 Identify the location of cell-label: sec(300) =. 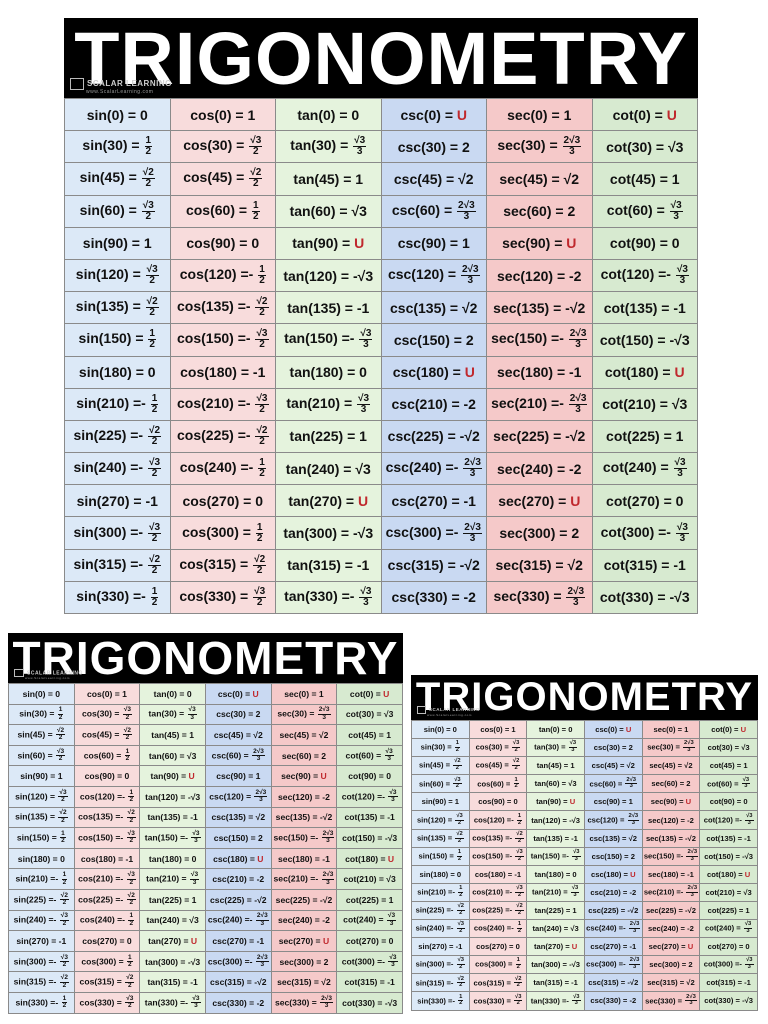
(300, 961).